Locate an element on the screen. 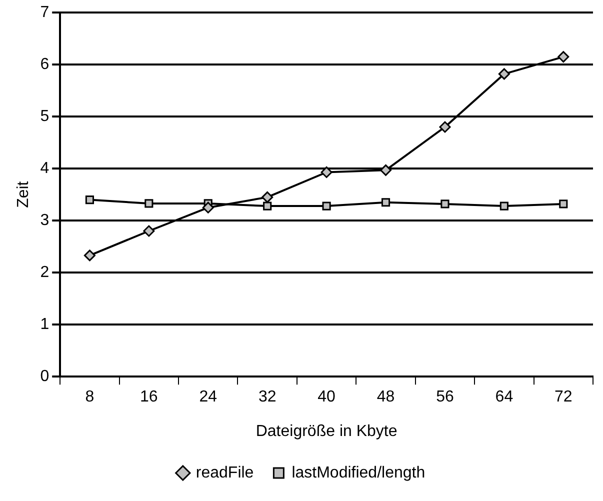 The width and height of the screenshot is (603, 501). y-tick-label: 0 is located at coordinates (45, 377).